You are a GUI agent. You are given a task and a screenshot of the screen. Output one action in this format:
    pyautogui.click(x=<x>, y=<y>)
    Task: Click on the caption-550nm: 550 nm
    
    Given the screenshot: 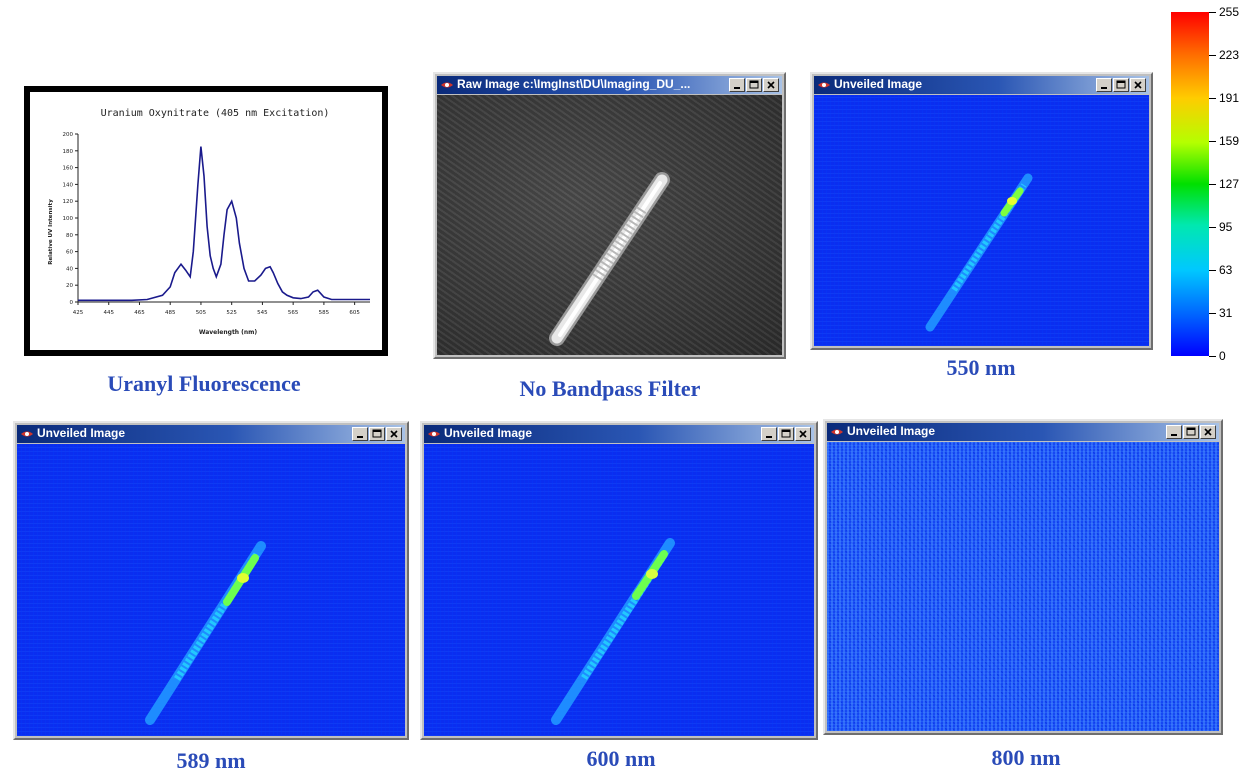 What is the action you would take?
    pyautogui.click(x=981, y=367)
    